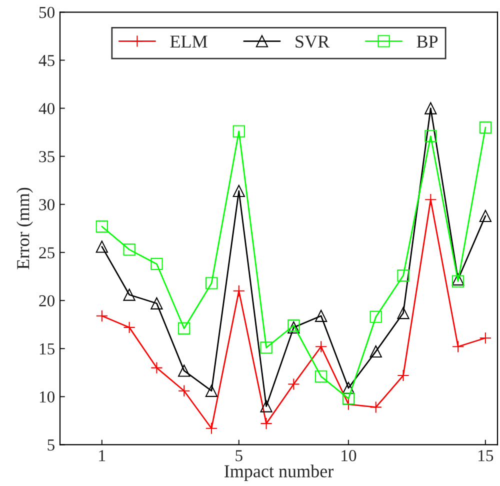 The width and height of the screenshot is (500, 486). What do you see at coordinates (46, 60) in the screenshot?
I see `y-tick-label: 45` at bounding box center [46, 60].